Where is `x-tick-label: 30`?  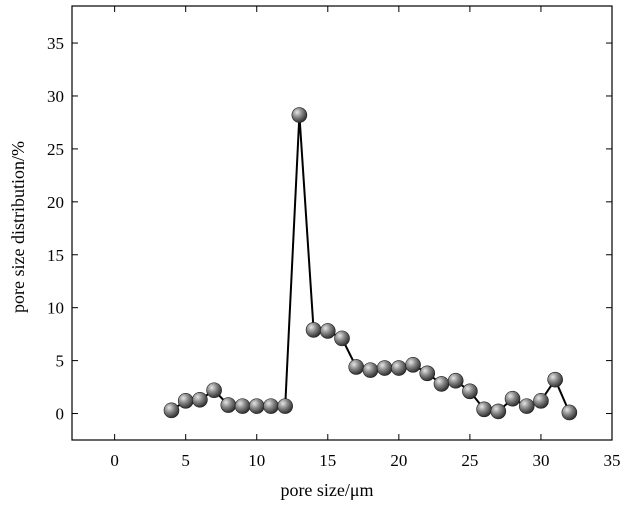
x-tick-label: 30 is located at coordinates (540, 460).